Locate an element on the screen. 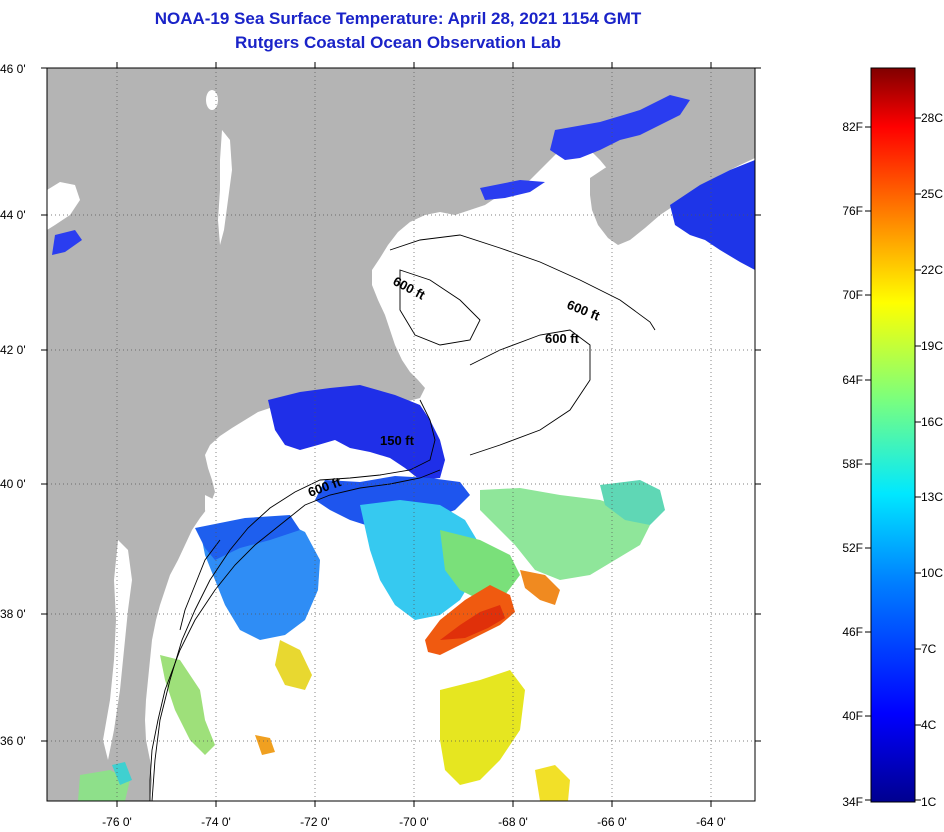  land-nova-scotia is located at coordinates (672, 195).